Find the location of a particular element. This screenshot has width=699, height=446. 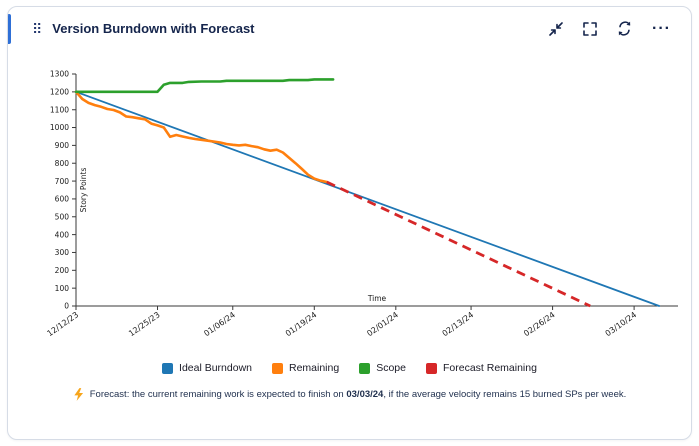

collapse-button is located at coordinates (556, 29).